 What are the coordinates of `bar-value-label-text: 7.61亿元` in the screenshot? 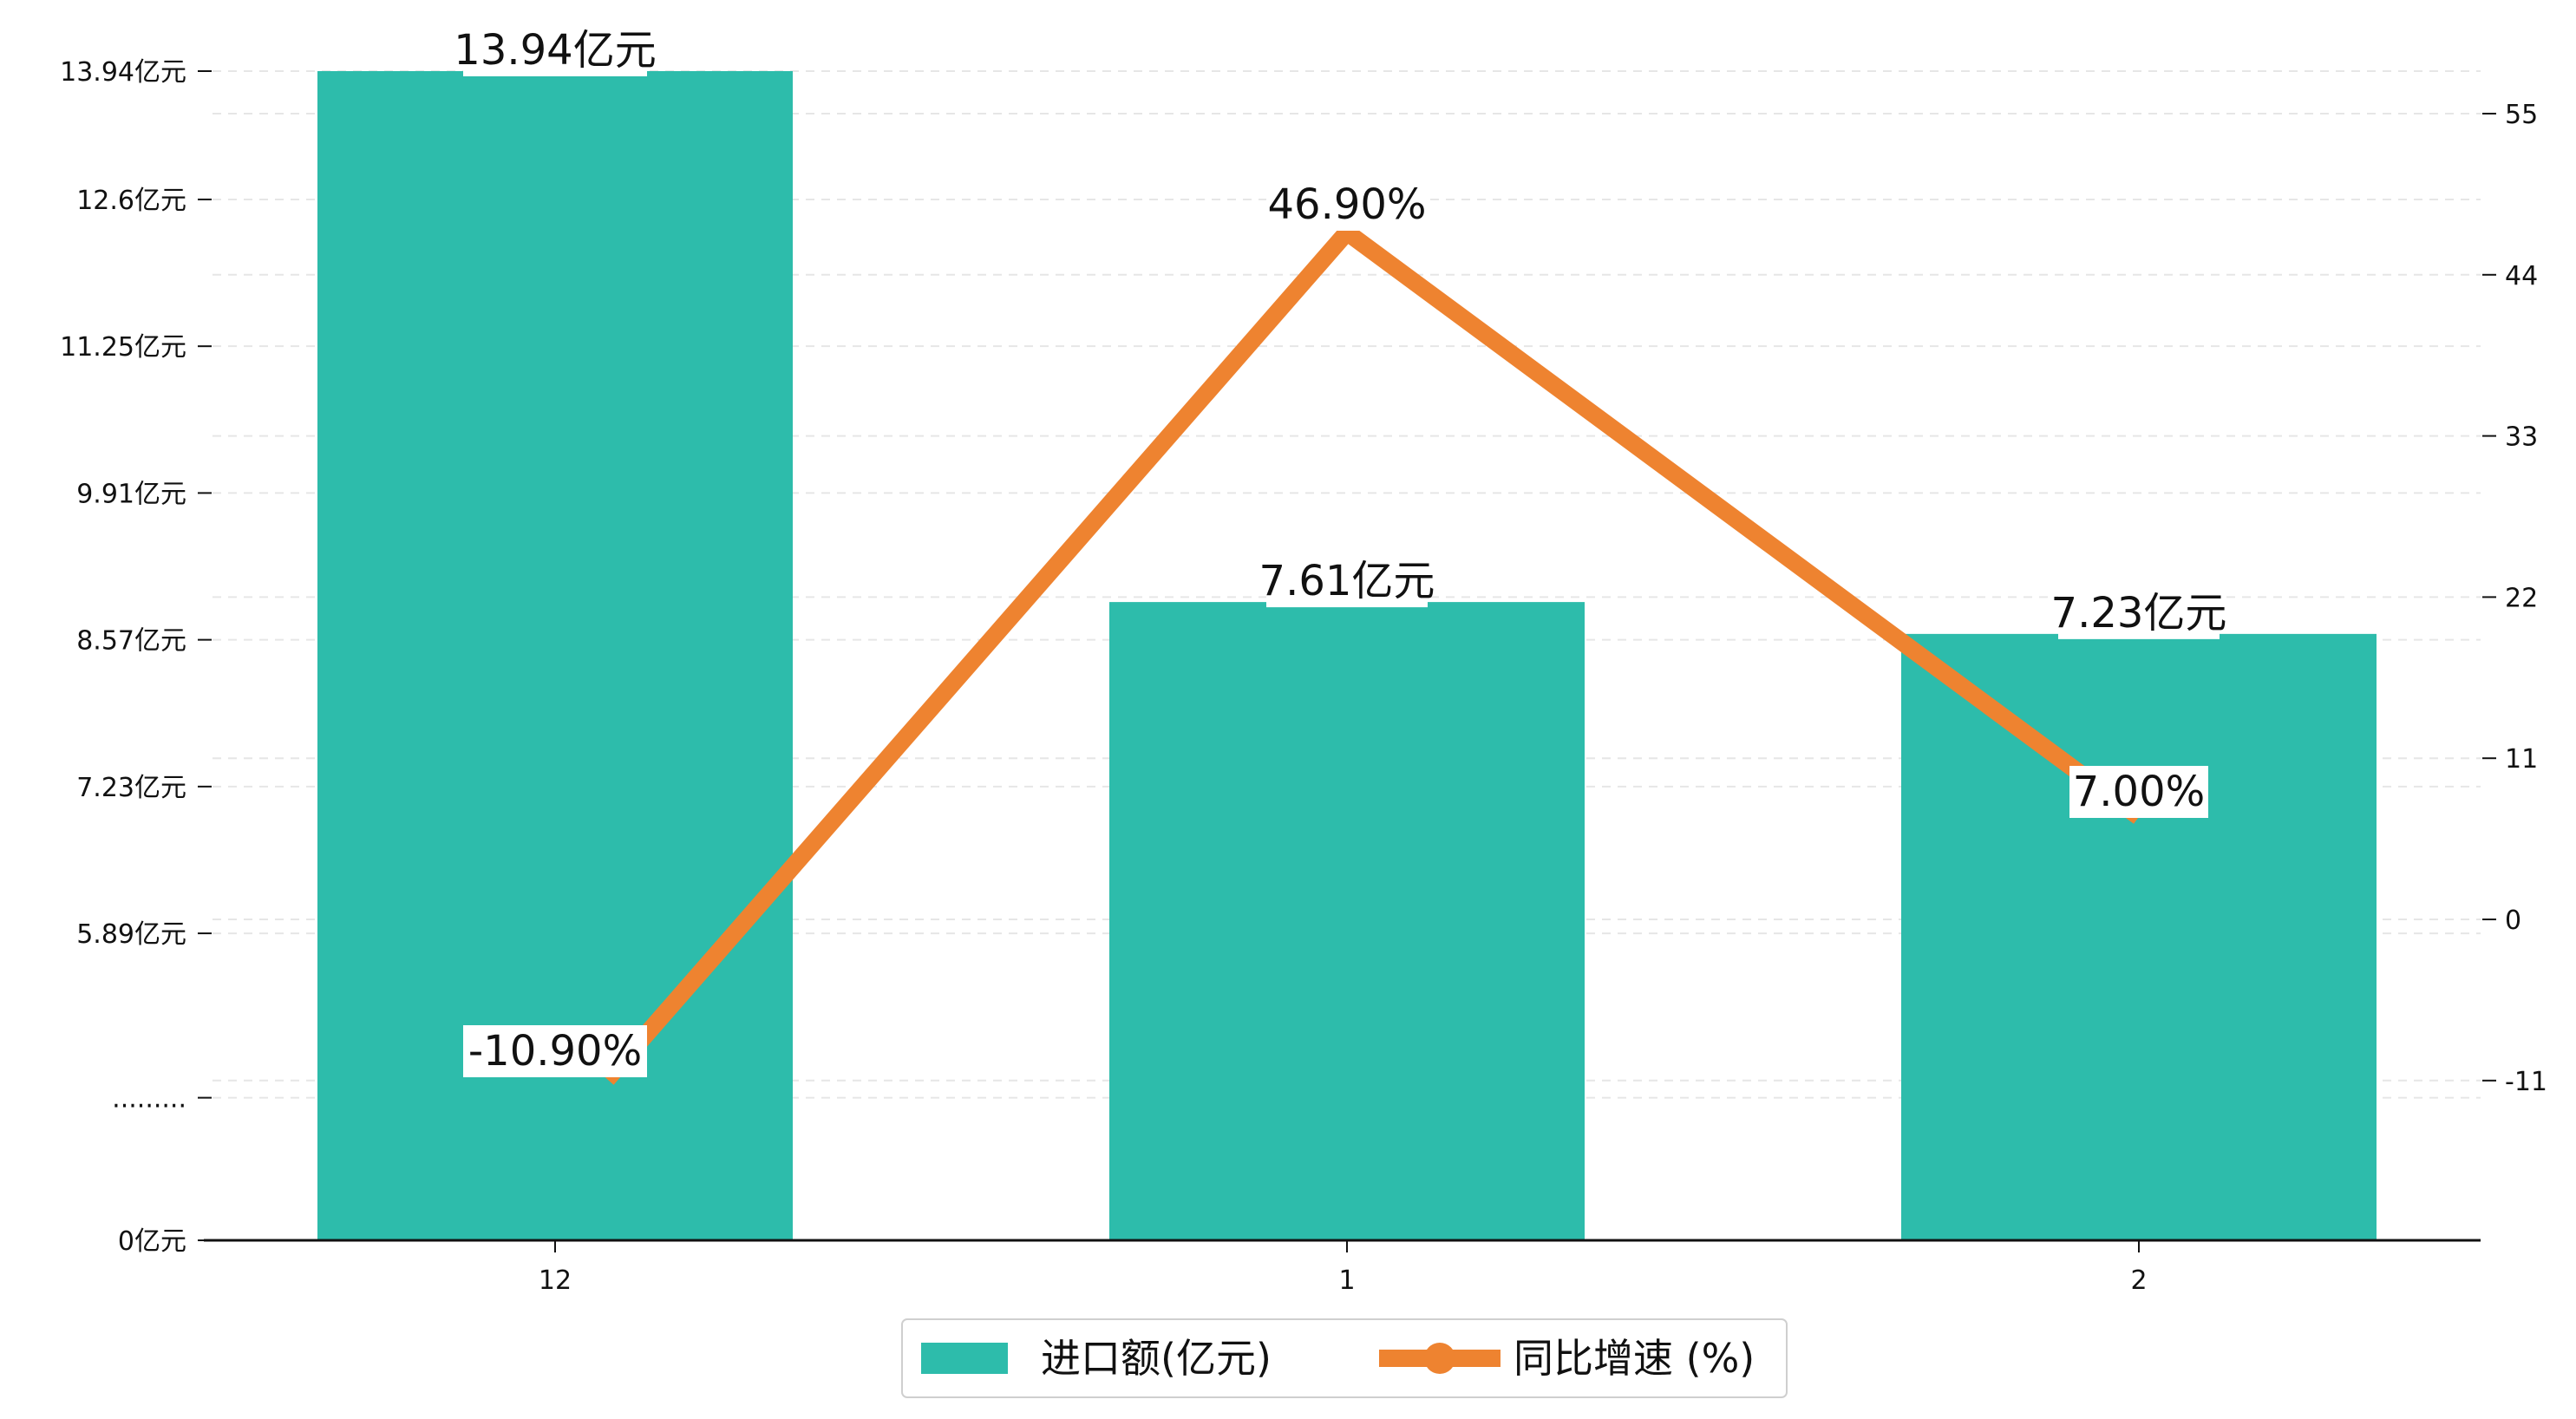 It's located at (1347, 581).